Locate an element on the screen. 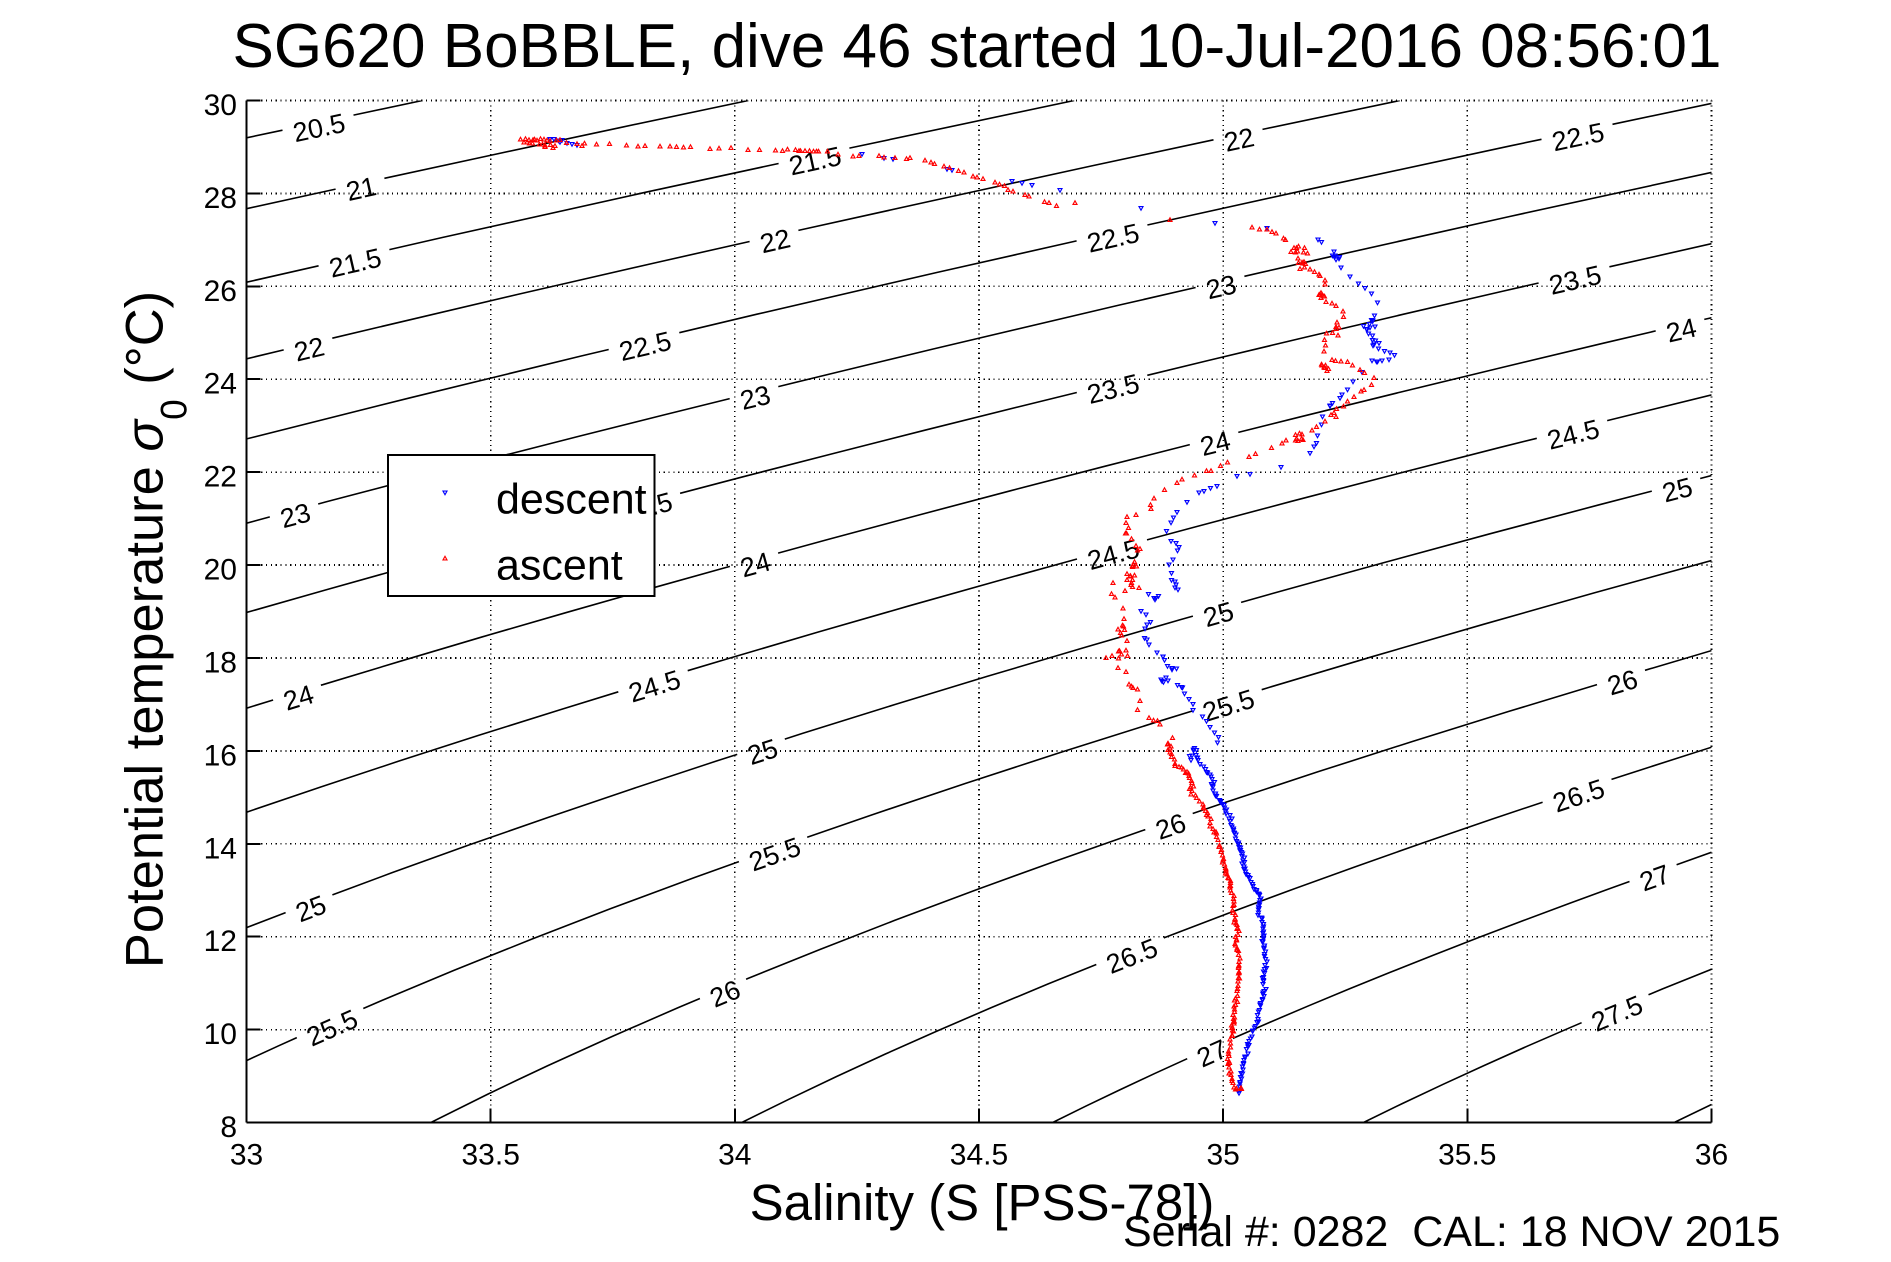 This screenshot has height=1262, width=1891. svg-text: 12 is located at coordinates (220, 941).